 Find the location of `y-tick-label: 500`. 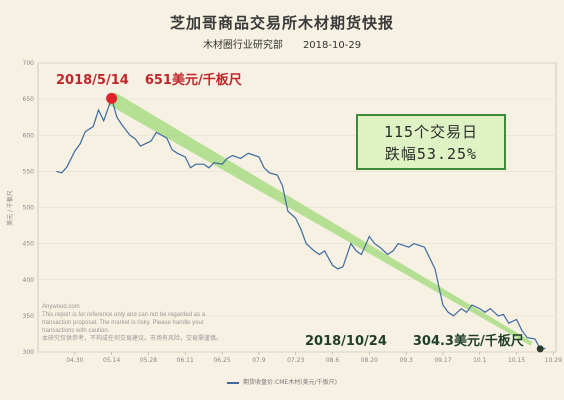

y-tick-label: 500 is located at coordinates (29, 208).